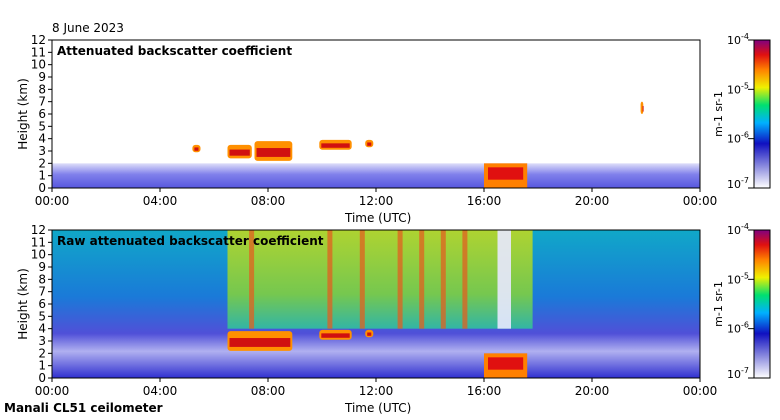  Describe the element at coordinates (88, 28) in the screenshot. I see `date-label: 8 June 2023` at that location.